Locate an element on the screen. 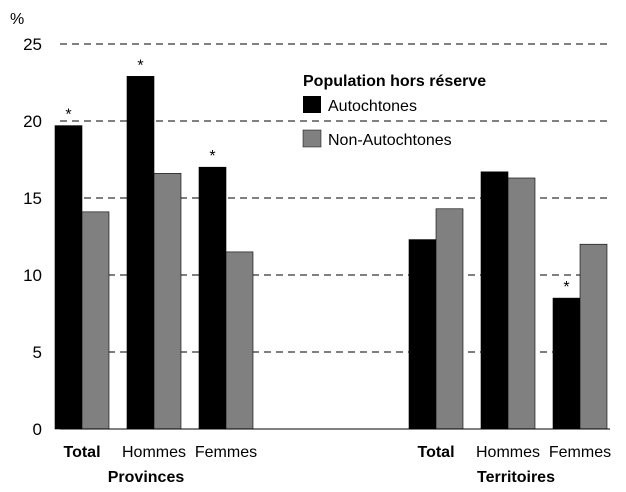  y-tick-label: 20 is located at coordinates (32, 121).